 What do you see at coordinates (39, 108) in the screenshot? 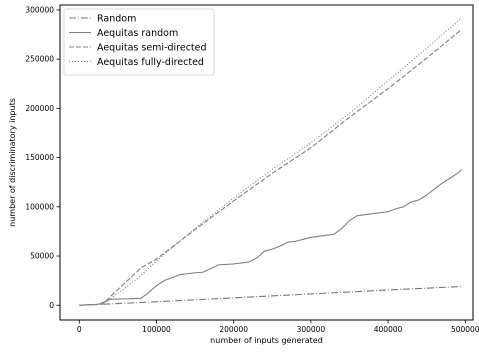
I see `y-tick-label: 200000` at bounding box center [39, 108].